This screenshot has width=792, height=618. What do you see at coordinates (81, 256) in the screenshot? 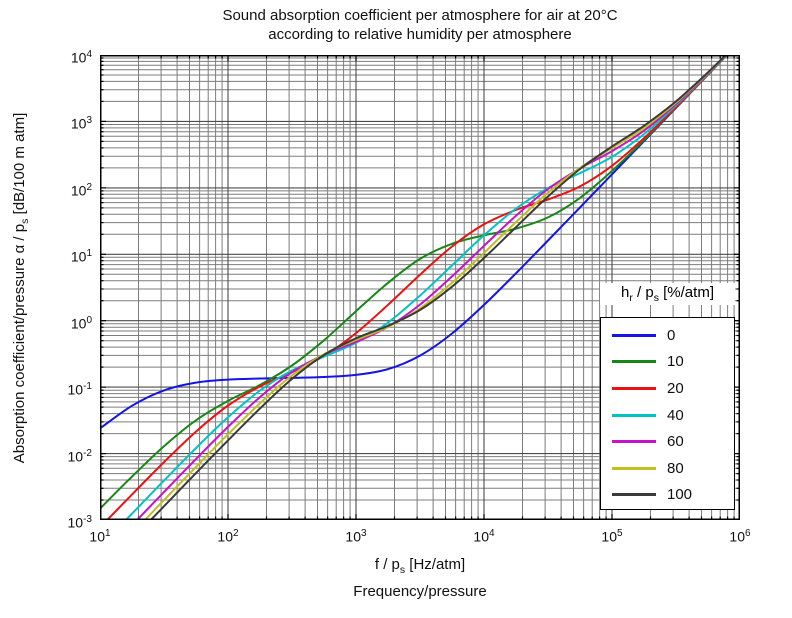
I see `y-tick-label-1e1: 10¹` at bounding box center [81, 256].